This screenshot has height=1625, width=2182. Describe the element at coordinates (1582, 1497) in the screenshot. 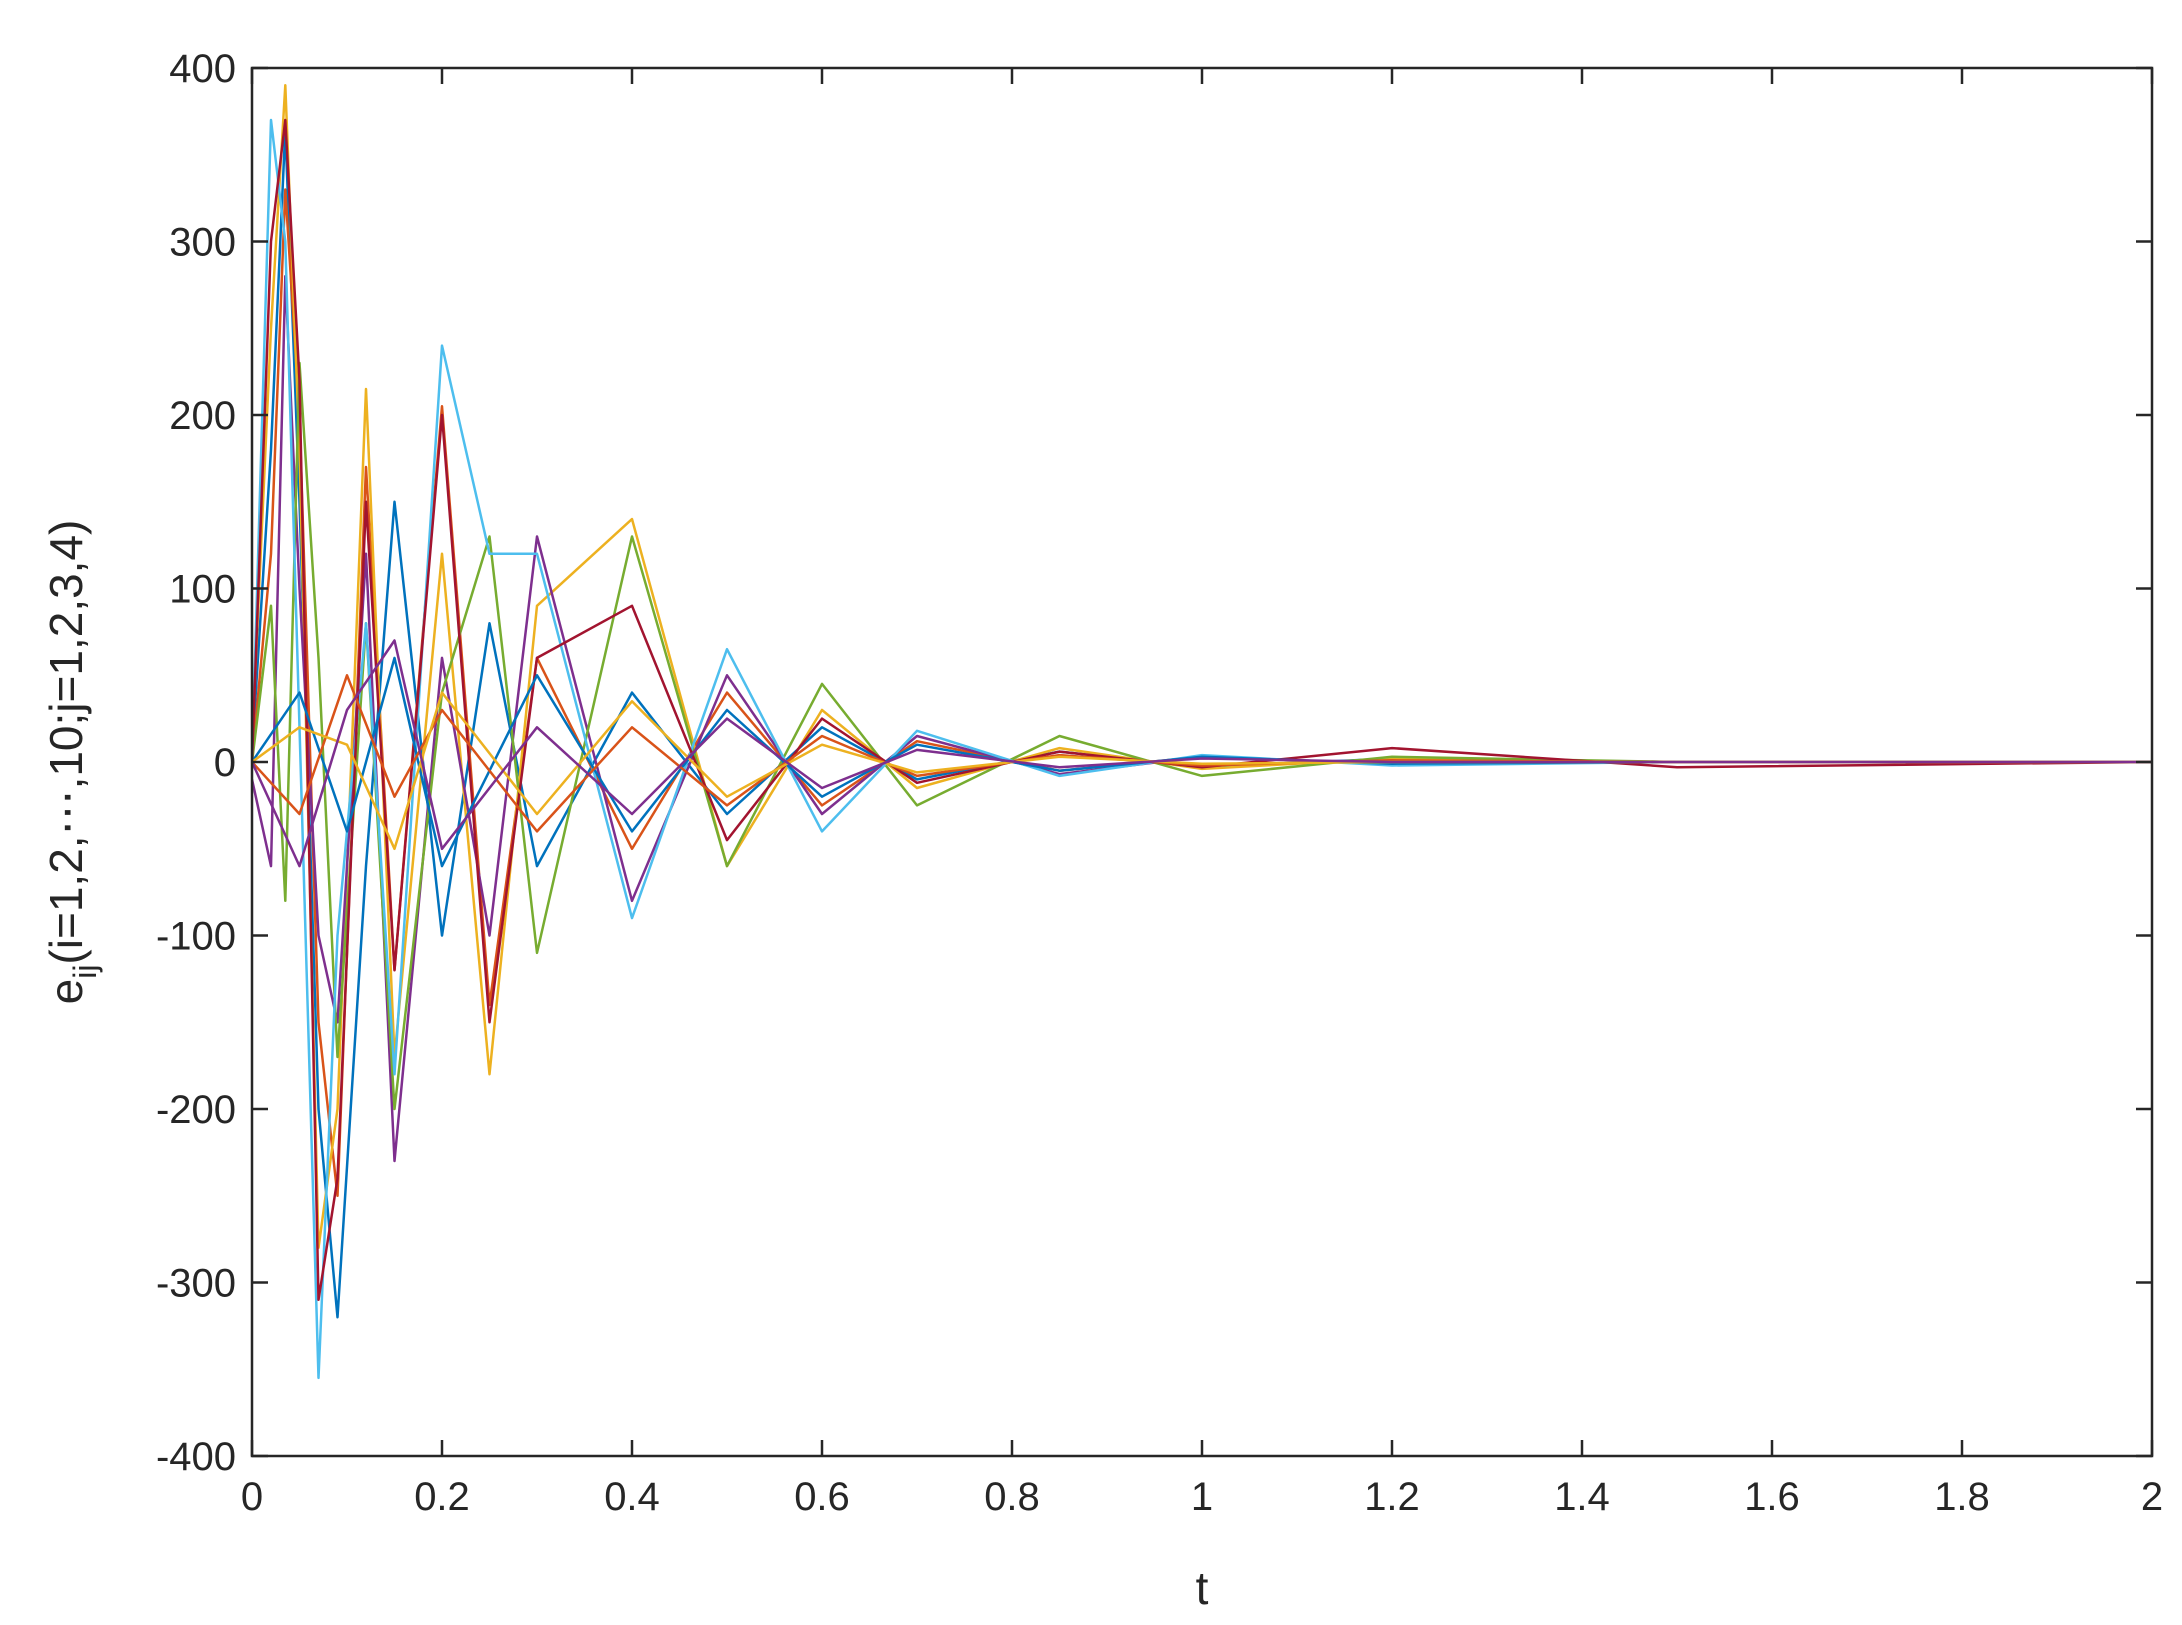

I see `x-tick-label: 1.4` at that location.